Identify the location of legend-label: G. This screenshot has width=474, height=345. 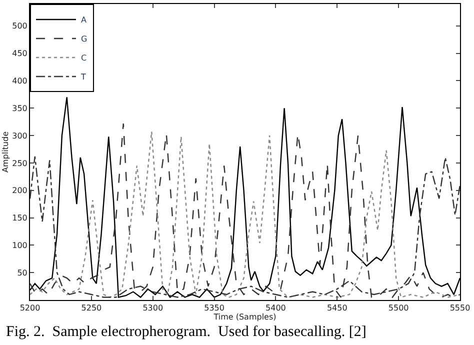
(84, 39).